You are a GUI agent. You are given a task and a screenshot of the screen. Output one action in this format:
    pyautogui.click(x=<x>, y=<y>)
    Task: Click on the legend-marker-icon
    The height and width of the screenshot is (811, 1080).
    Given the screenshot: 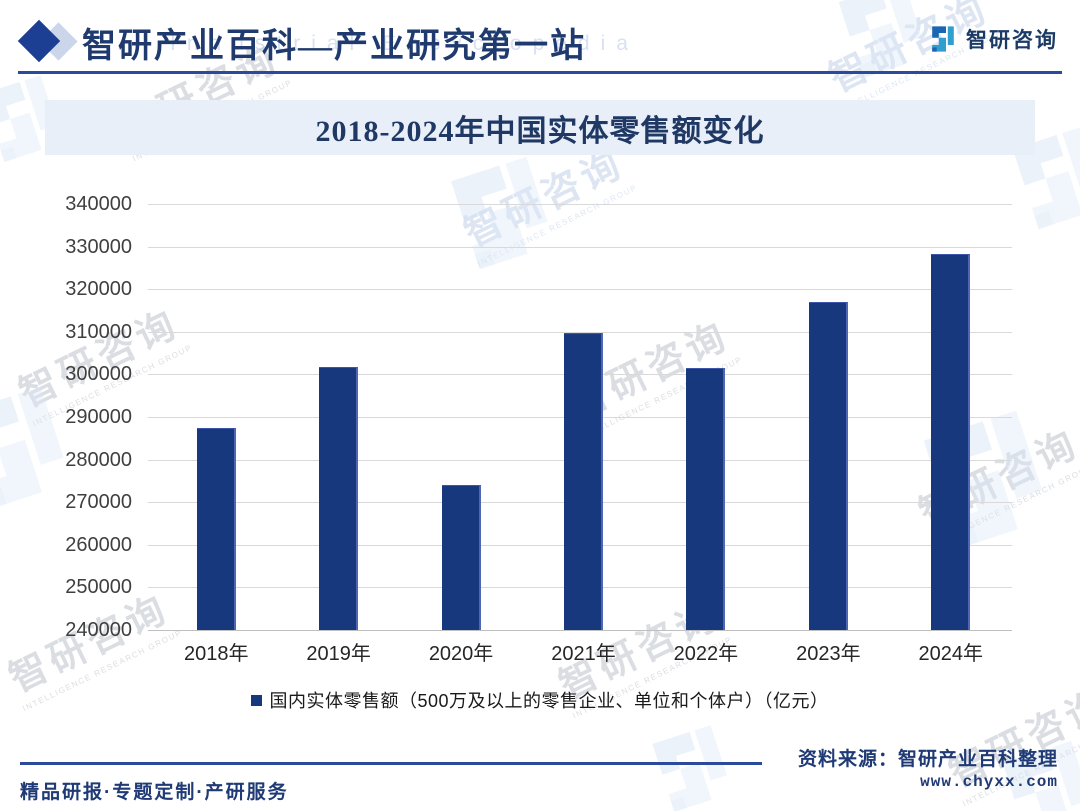 What is the action you would take?
    pyautogui.click(x=257, y=700)
    